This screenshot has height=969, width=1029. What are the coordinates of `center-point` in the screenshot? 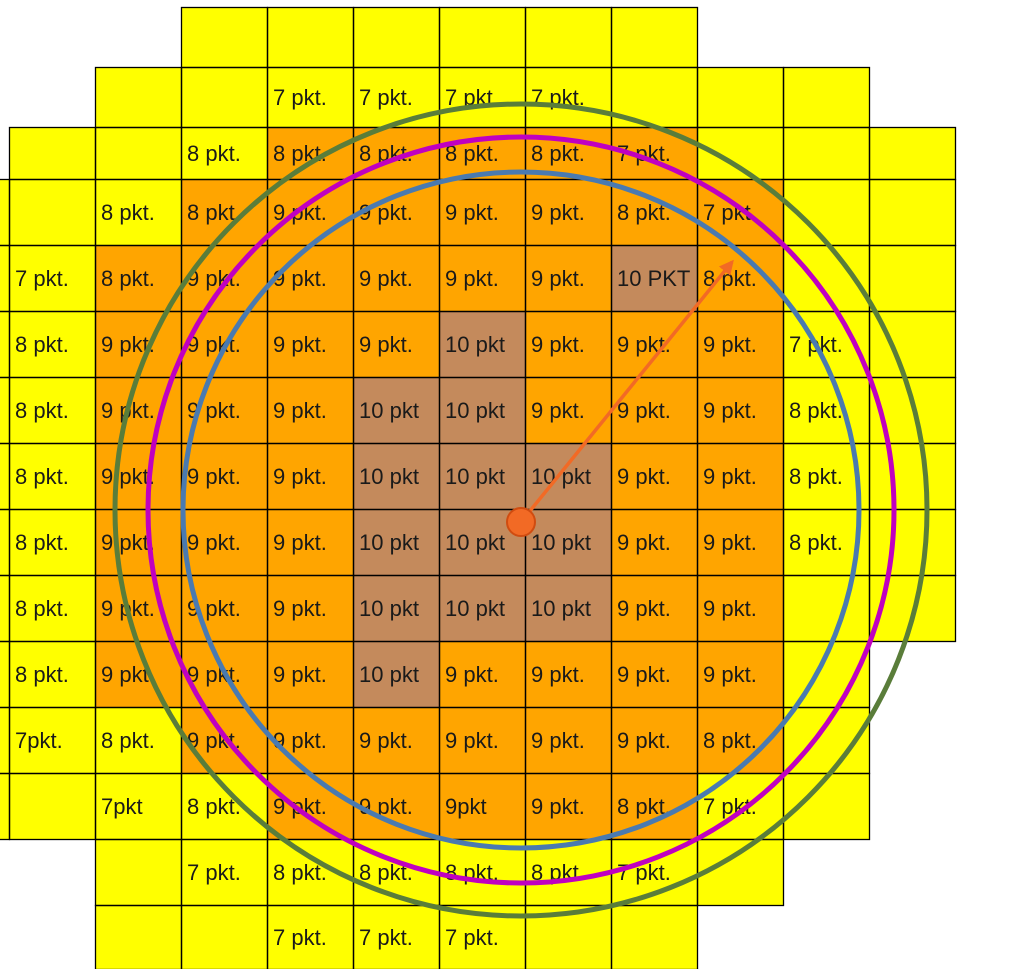 It's located at (521, 522).